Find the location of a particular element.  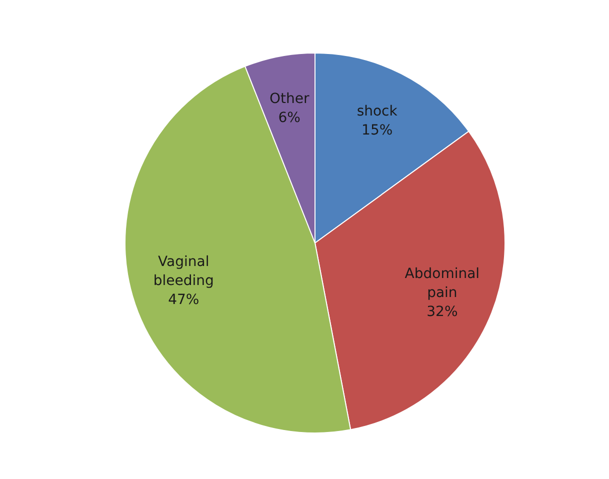

data-label: 15% is located at coordinates (377, 130).